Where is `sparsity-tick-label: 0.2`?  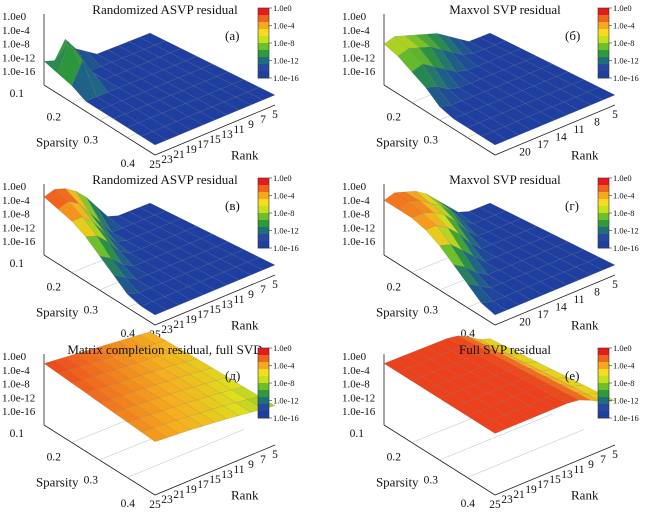 sparsity-tick-label: 0.2 is located at coordinates (54, 457).